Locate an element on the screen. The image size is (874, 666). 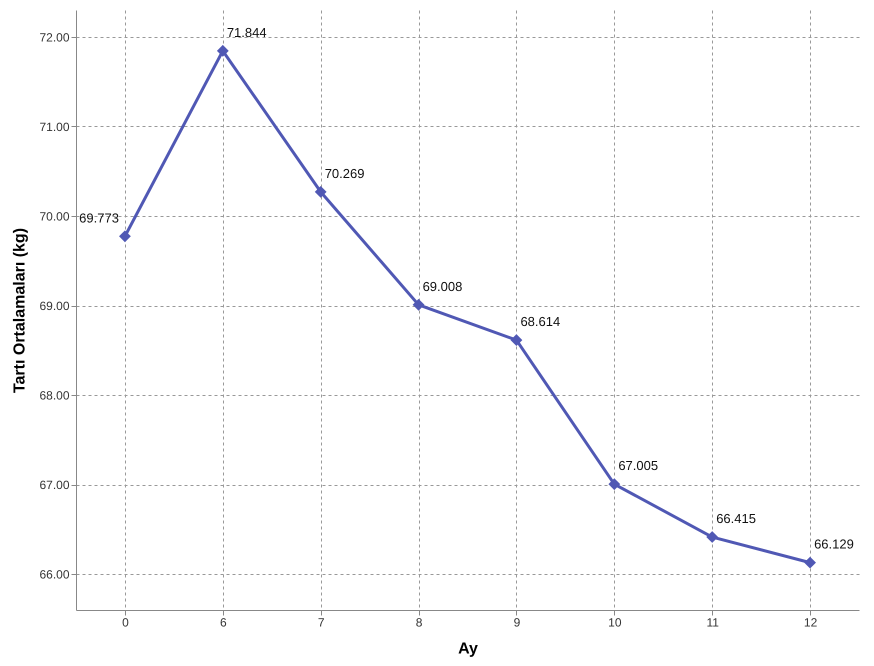
y-tick-label: 67.00 is located at coordinates (54, 485).